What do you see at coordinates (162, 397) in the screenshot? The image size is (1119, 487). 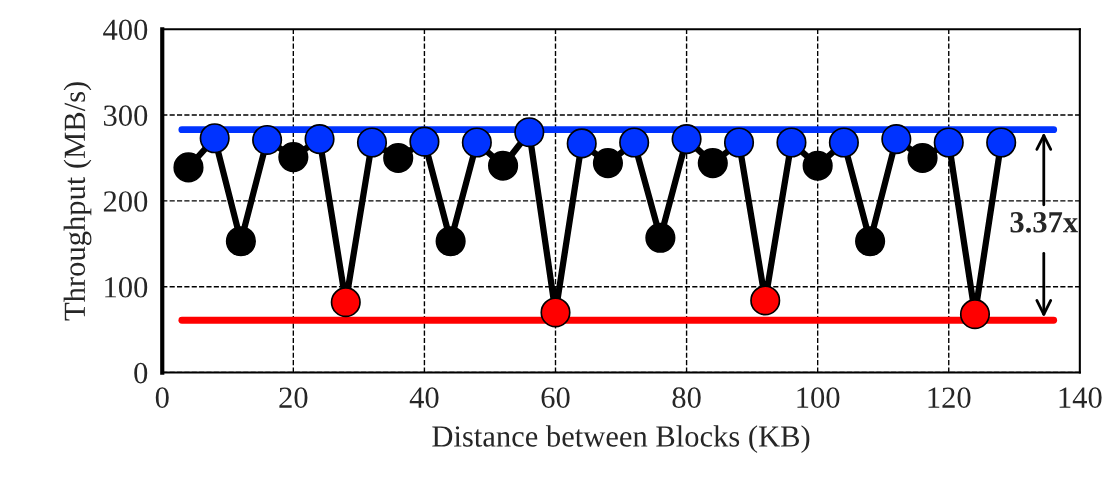 I see `x-tick-label: 0` at bounding box center [162, 397].